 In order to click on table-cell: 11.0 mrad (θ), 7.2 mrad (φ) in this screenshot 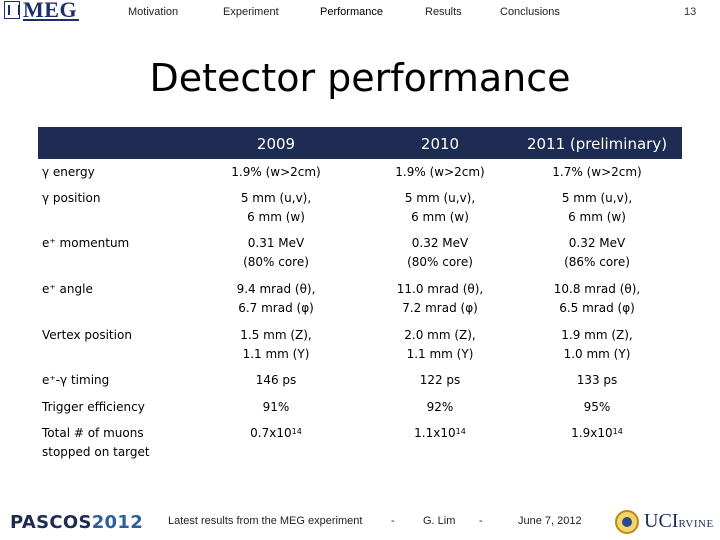, I will do `click(440, 298)`.